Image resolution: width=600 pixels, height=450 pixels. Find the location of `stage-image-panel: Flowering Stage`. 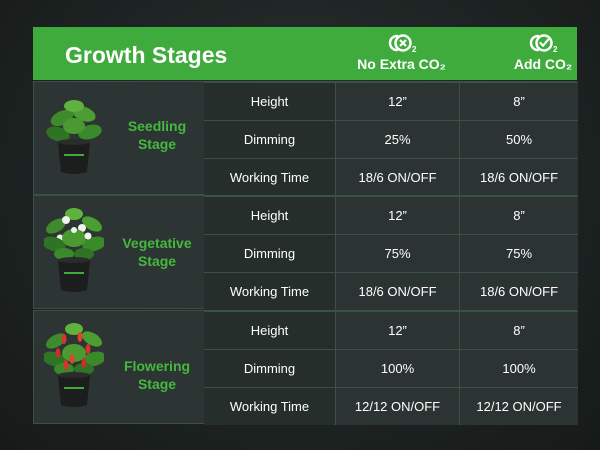

stage-image-panel: Flowering Stage is located at coordinates (119, 367).